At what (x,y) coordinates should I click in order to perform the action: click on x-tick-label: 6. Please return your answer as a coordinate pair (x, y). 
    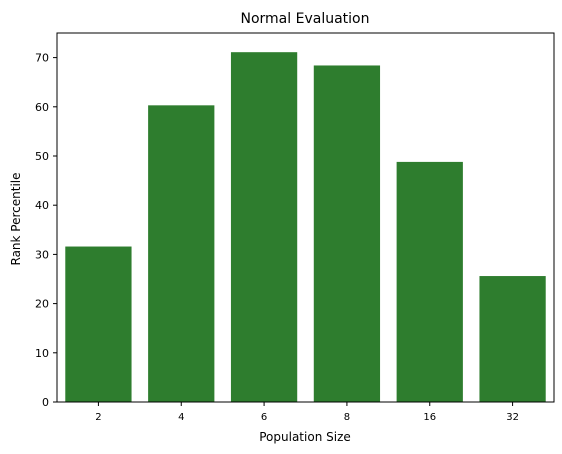
    Looking at the image, I should click on (264, 417).